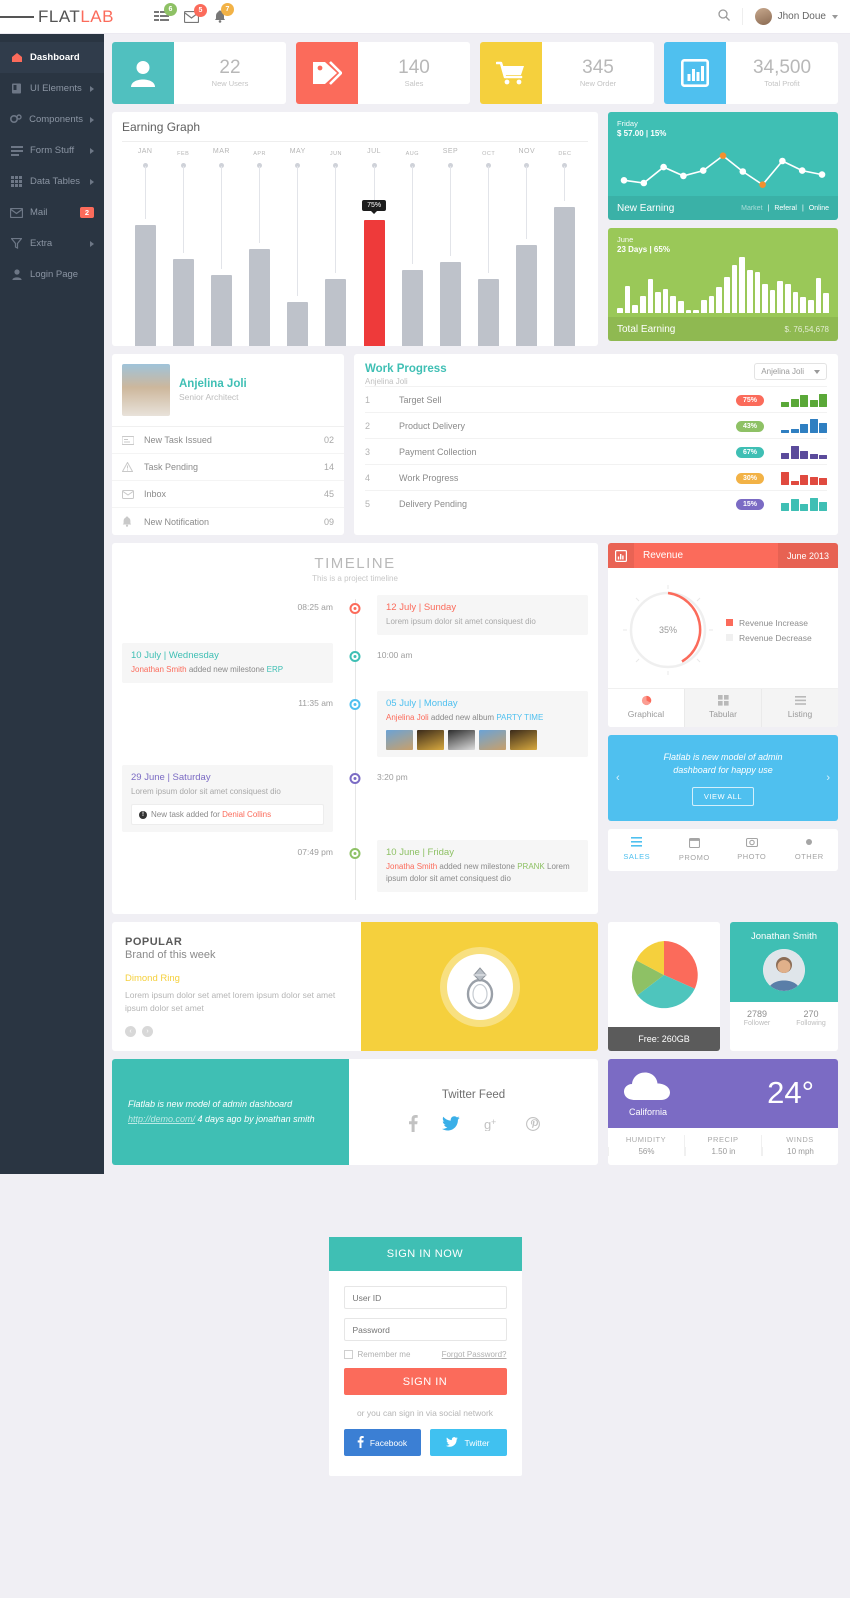 The width and height of the screenshot is (850, 1598). I want to click on quad-tab-photo: PHOTO, so click(752, 849).